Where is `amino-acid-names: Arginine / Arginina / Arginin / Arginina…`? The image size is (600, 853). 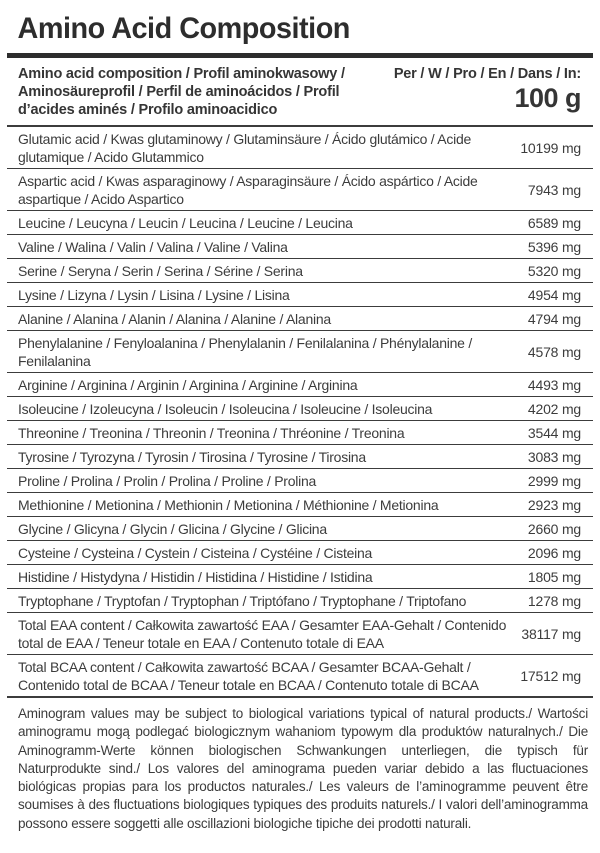 amino-acid-names: Arginine / Arginina / Arginin / Arginina… is located at coordinates (188, 384).